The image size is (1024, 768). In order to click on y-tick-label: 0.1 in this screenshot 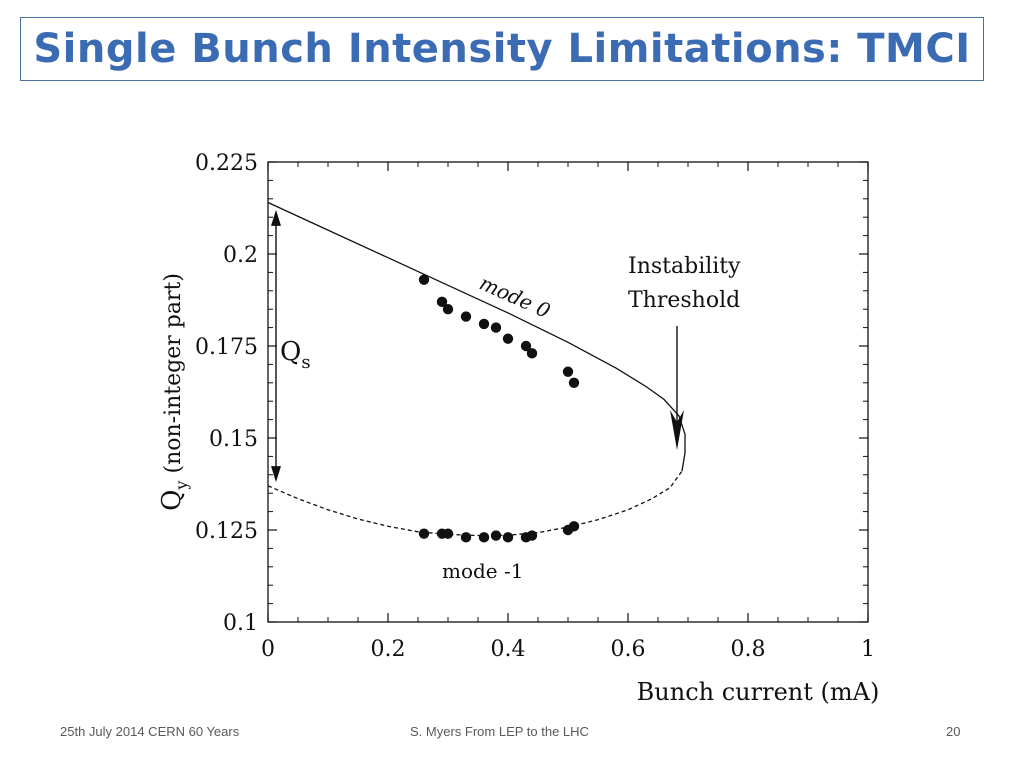, I will do `click(240, 623)`.